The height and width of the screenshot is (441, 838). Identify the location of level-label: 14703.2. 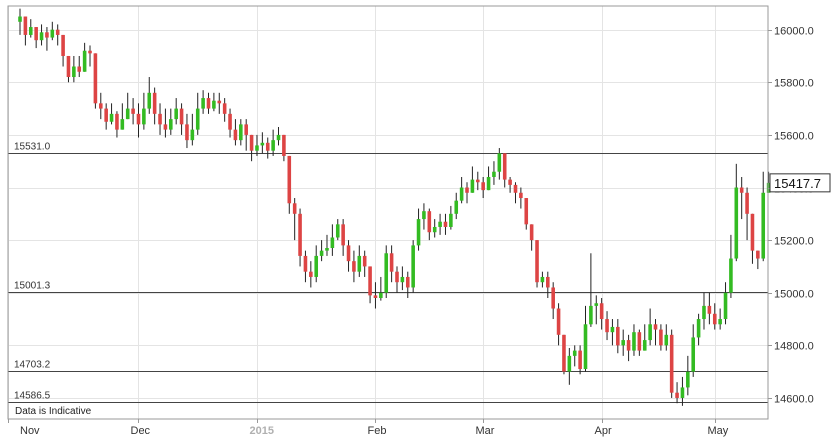
(32, 365).